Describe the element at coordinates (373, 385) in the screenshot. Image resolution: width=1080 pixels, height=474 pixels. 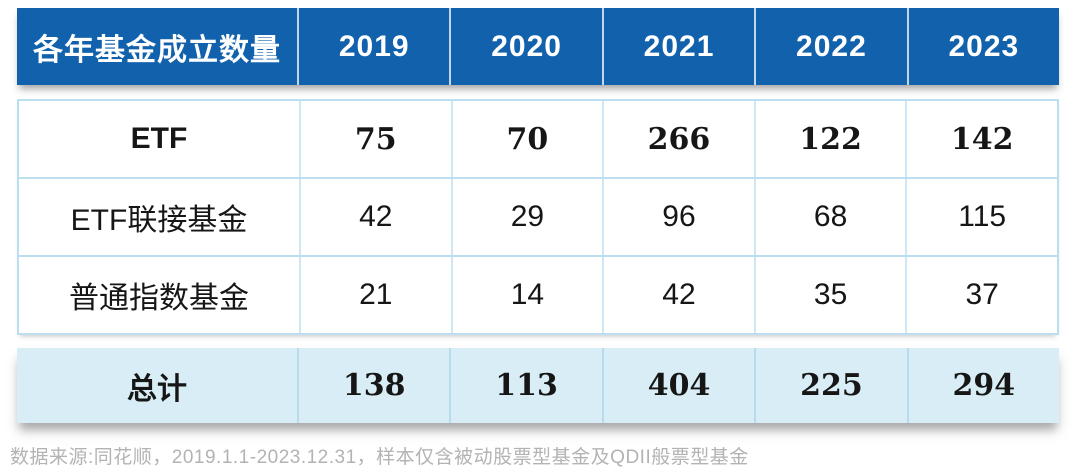
I see `total-cell: 138` at that location.